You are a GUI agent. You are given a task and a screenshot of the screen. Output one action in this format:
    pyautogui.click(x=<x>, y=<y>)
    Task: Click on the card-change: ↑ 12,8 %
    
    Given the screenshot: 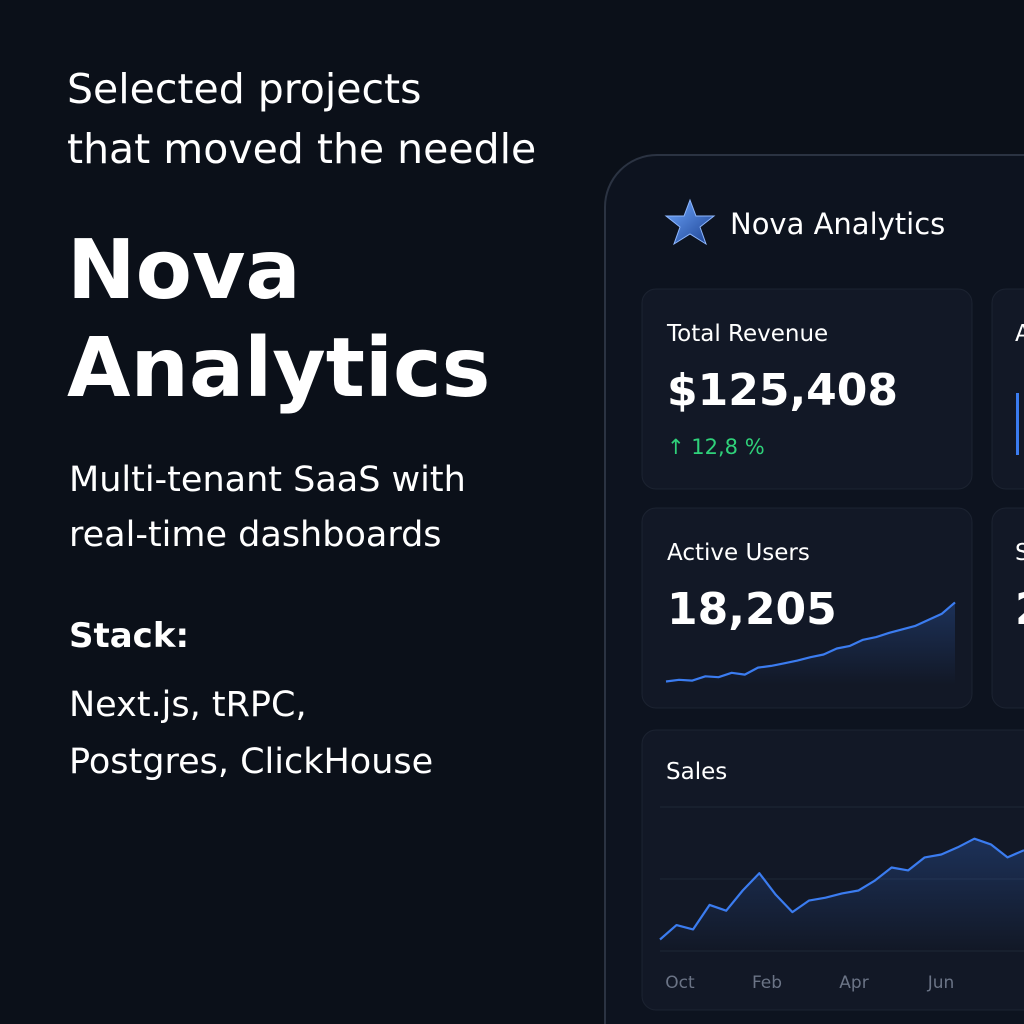 What is the action you would take?
    pyautogui.click(x=716, y=447)
    